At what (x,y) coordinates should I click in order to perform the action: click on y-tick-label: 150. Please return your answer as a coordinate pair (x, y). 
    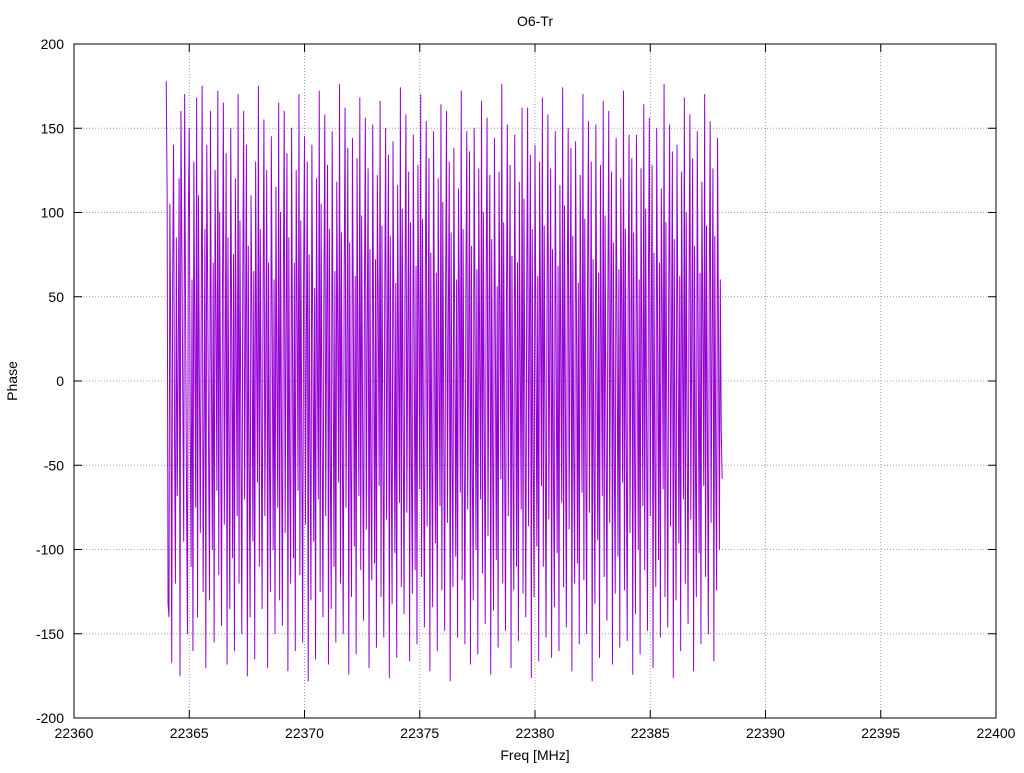
    Looking at the image, I should click on (53, 128).